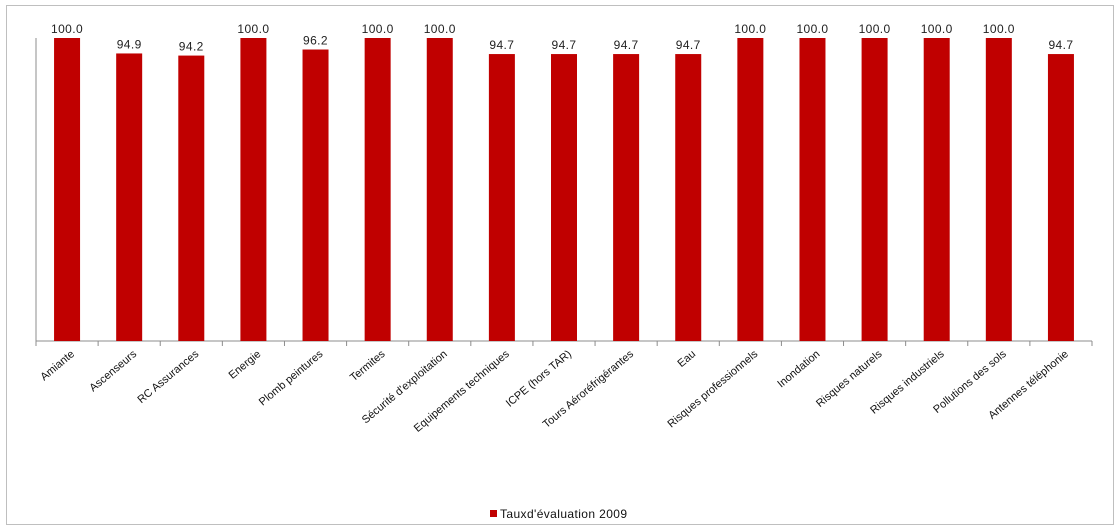 Image resolution: width=1120 pixels, height=530 pixels. What do you see at coordinates (493, 513) in the screenshot?
I see `legend-swatch` at bounding box center [493, 513].